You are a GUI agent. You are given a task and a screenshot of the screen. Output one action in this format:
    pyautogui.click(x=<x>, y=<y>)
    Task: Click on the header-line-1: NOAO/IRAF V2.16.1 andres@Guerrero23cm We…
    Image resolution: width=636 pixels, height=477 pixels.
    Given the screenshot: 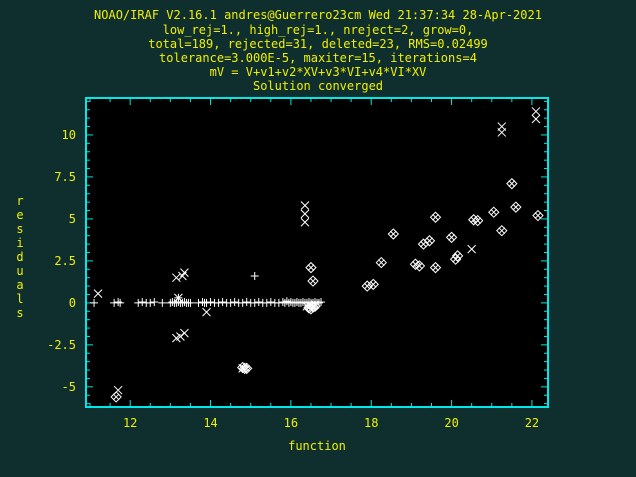 What is the action you would take?
    pyautogui.click(x=318, y=15)
    